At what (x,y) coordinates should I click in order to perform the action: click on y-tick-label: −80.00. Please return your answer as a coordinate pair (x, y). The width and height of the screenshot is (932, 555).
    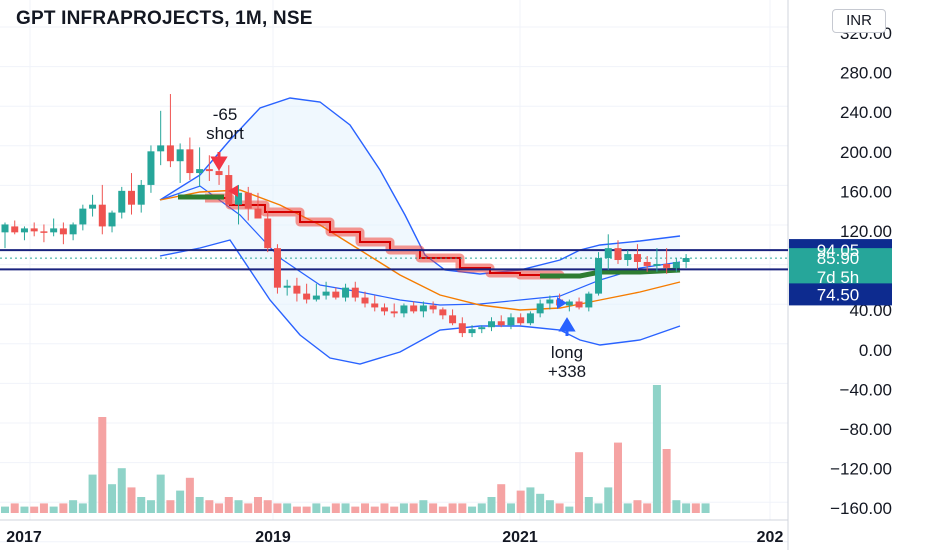
    Looking at the image, I should click on (866, 429).